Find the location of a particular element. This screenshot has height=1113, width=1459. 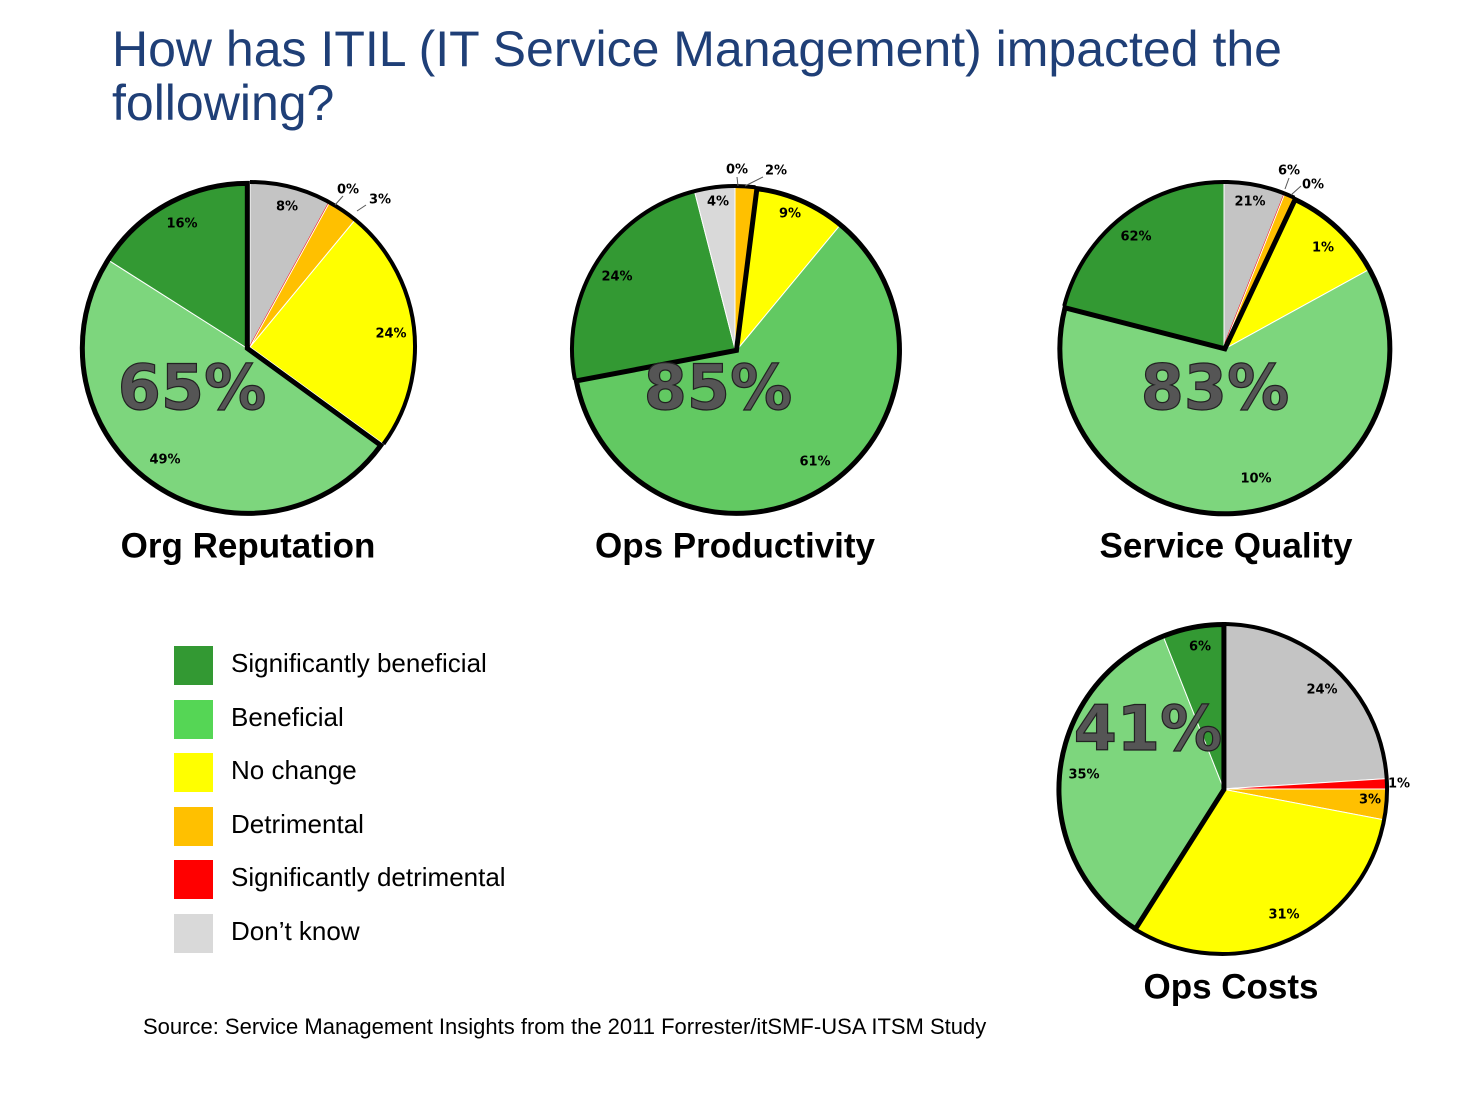

pie-chart-1: 8% 0% 3% 24% 49% 16% 65% Org Reputation is located at coordinates (248, 372).